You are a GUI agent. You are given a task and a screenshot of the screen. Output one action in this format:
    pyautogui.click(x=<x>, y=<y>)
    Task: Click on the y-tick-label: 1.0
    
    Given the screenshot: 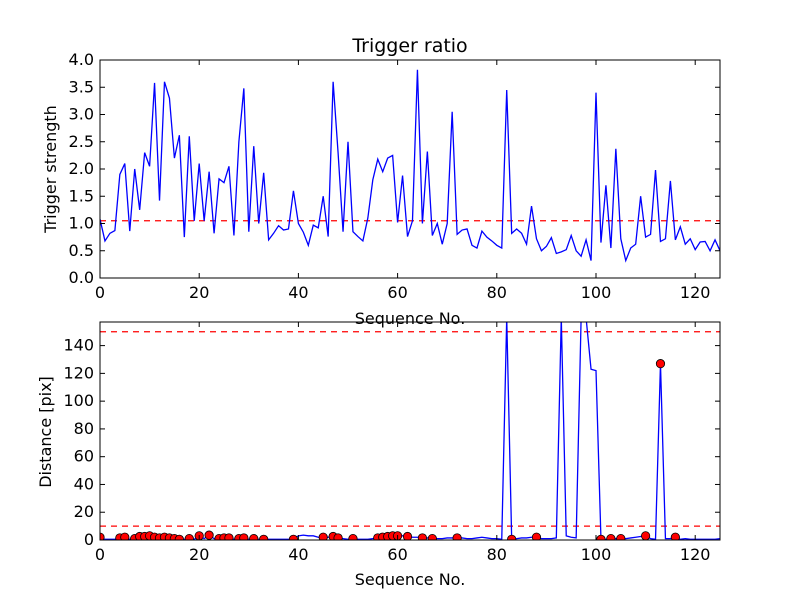 What is the action you would take?
    pyautogui.click(x=81, y=223)
    